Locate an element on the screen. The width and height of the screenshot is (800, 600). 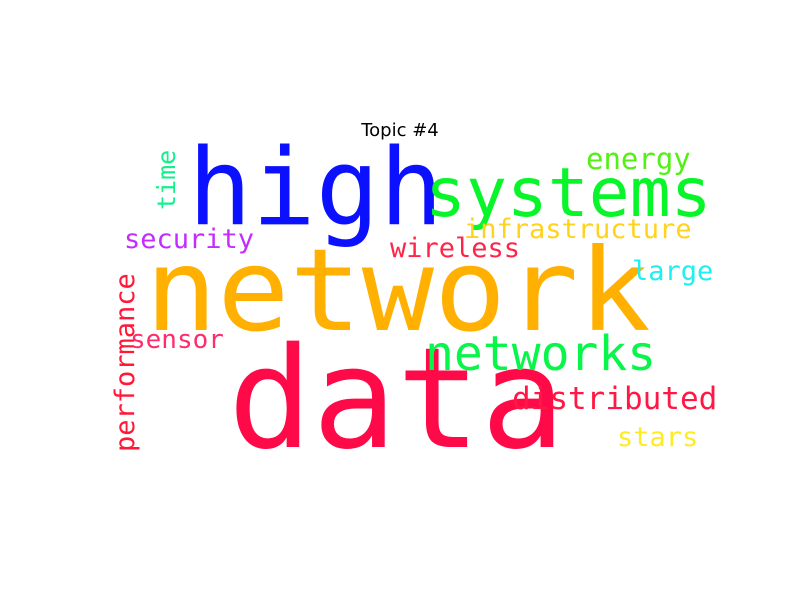
word-networks: networks is located at coordinates (541, 354).